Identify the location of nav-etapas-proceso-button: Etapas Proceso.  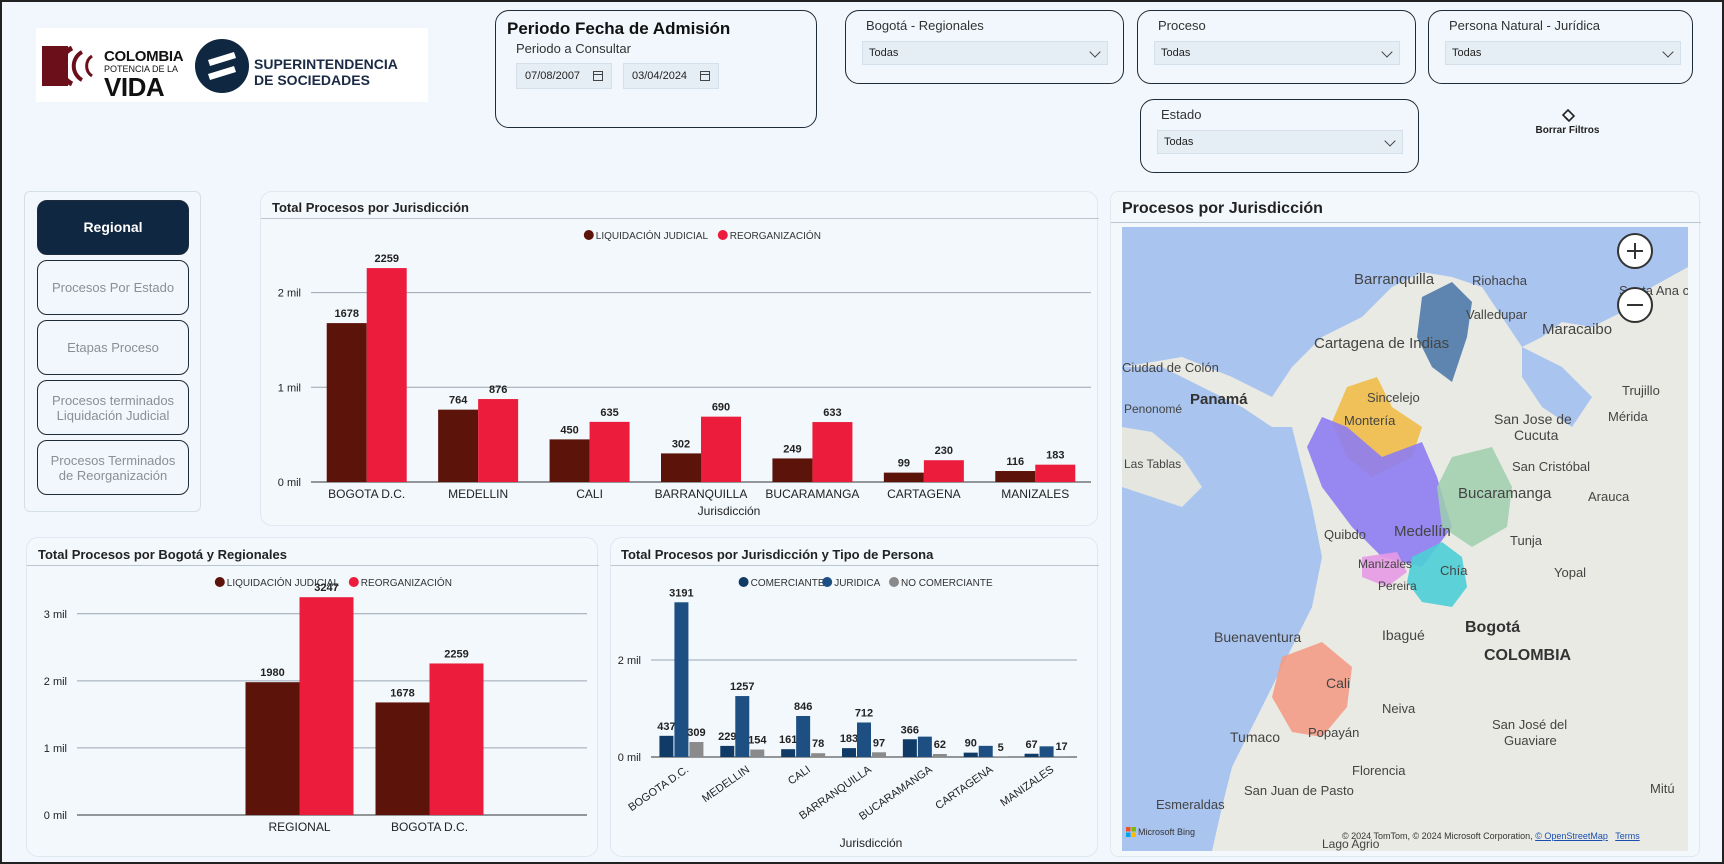
(113, 347).